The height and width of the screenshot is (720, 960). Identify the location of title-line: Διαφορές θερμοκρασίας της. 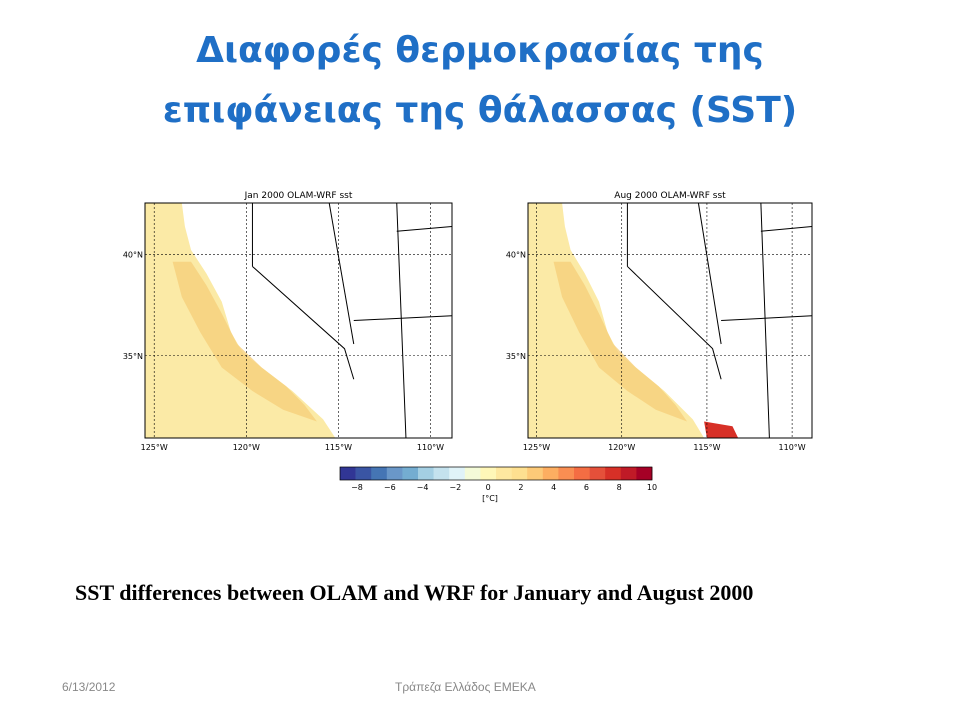
(480, 50).